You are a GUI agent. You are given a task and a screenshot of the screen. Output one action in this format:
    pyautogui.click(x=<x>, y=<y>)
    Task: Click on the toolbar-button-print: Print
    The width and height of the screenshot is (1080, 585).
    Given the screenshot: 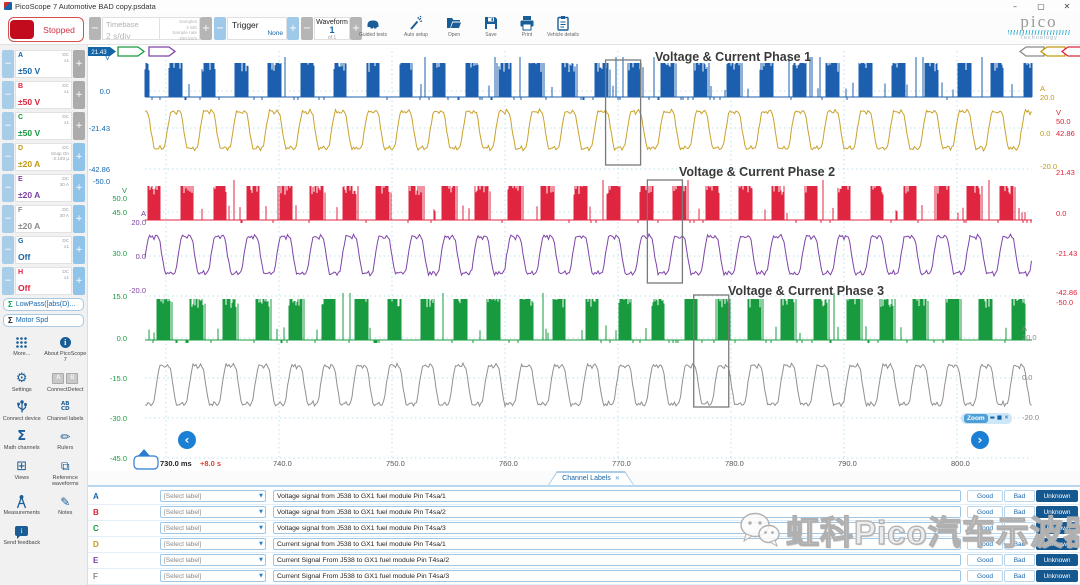 What is the action you would take?
    pyautogui.click(x=527, y=29)
    